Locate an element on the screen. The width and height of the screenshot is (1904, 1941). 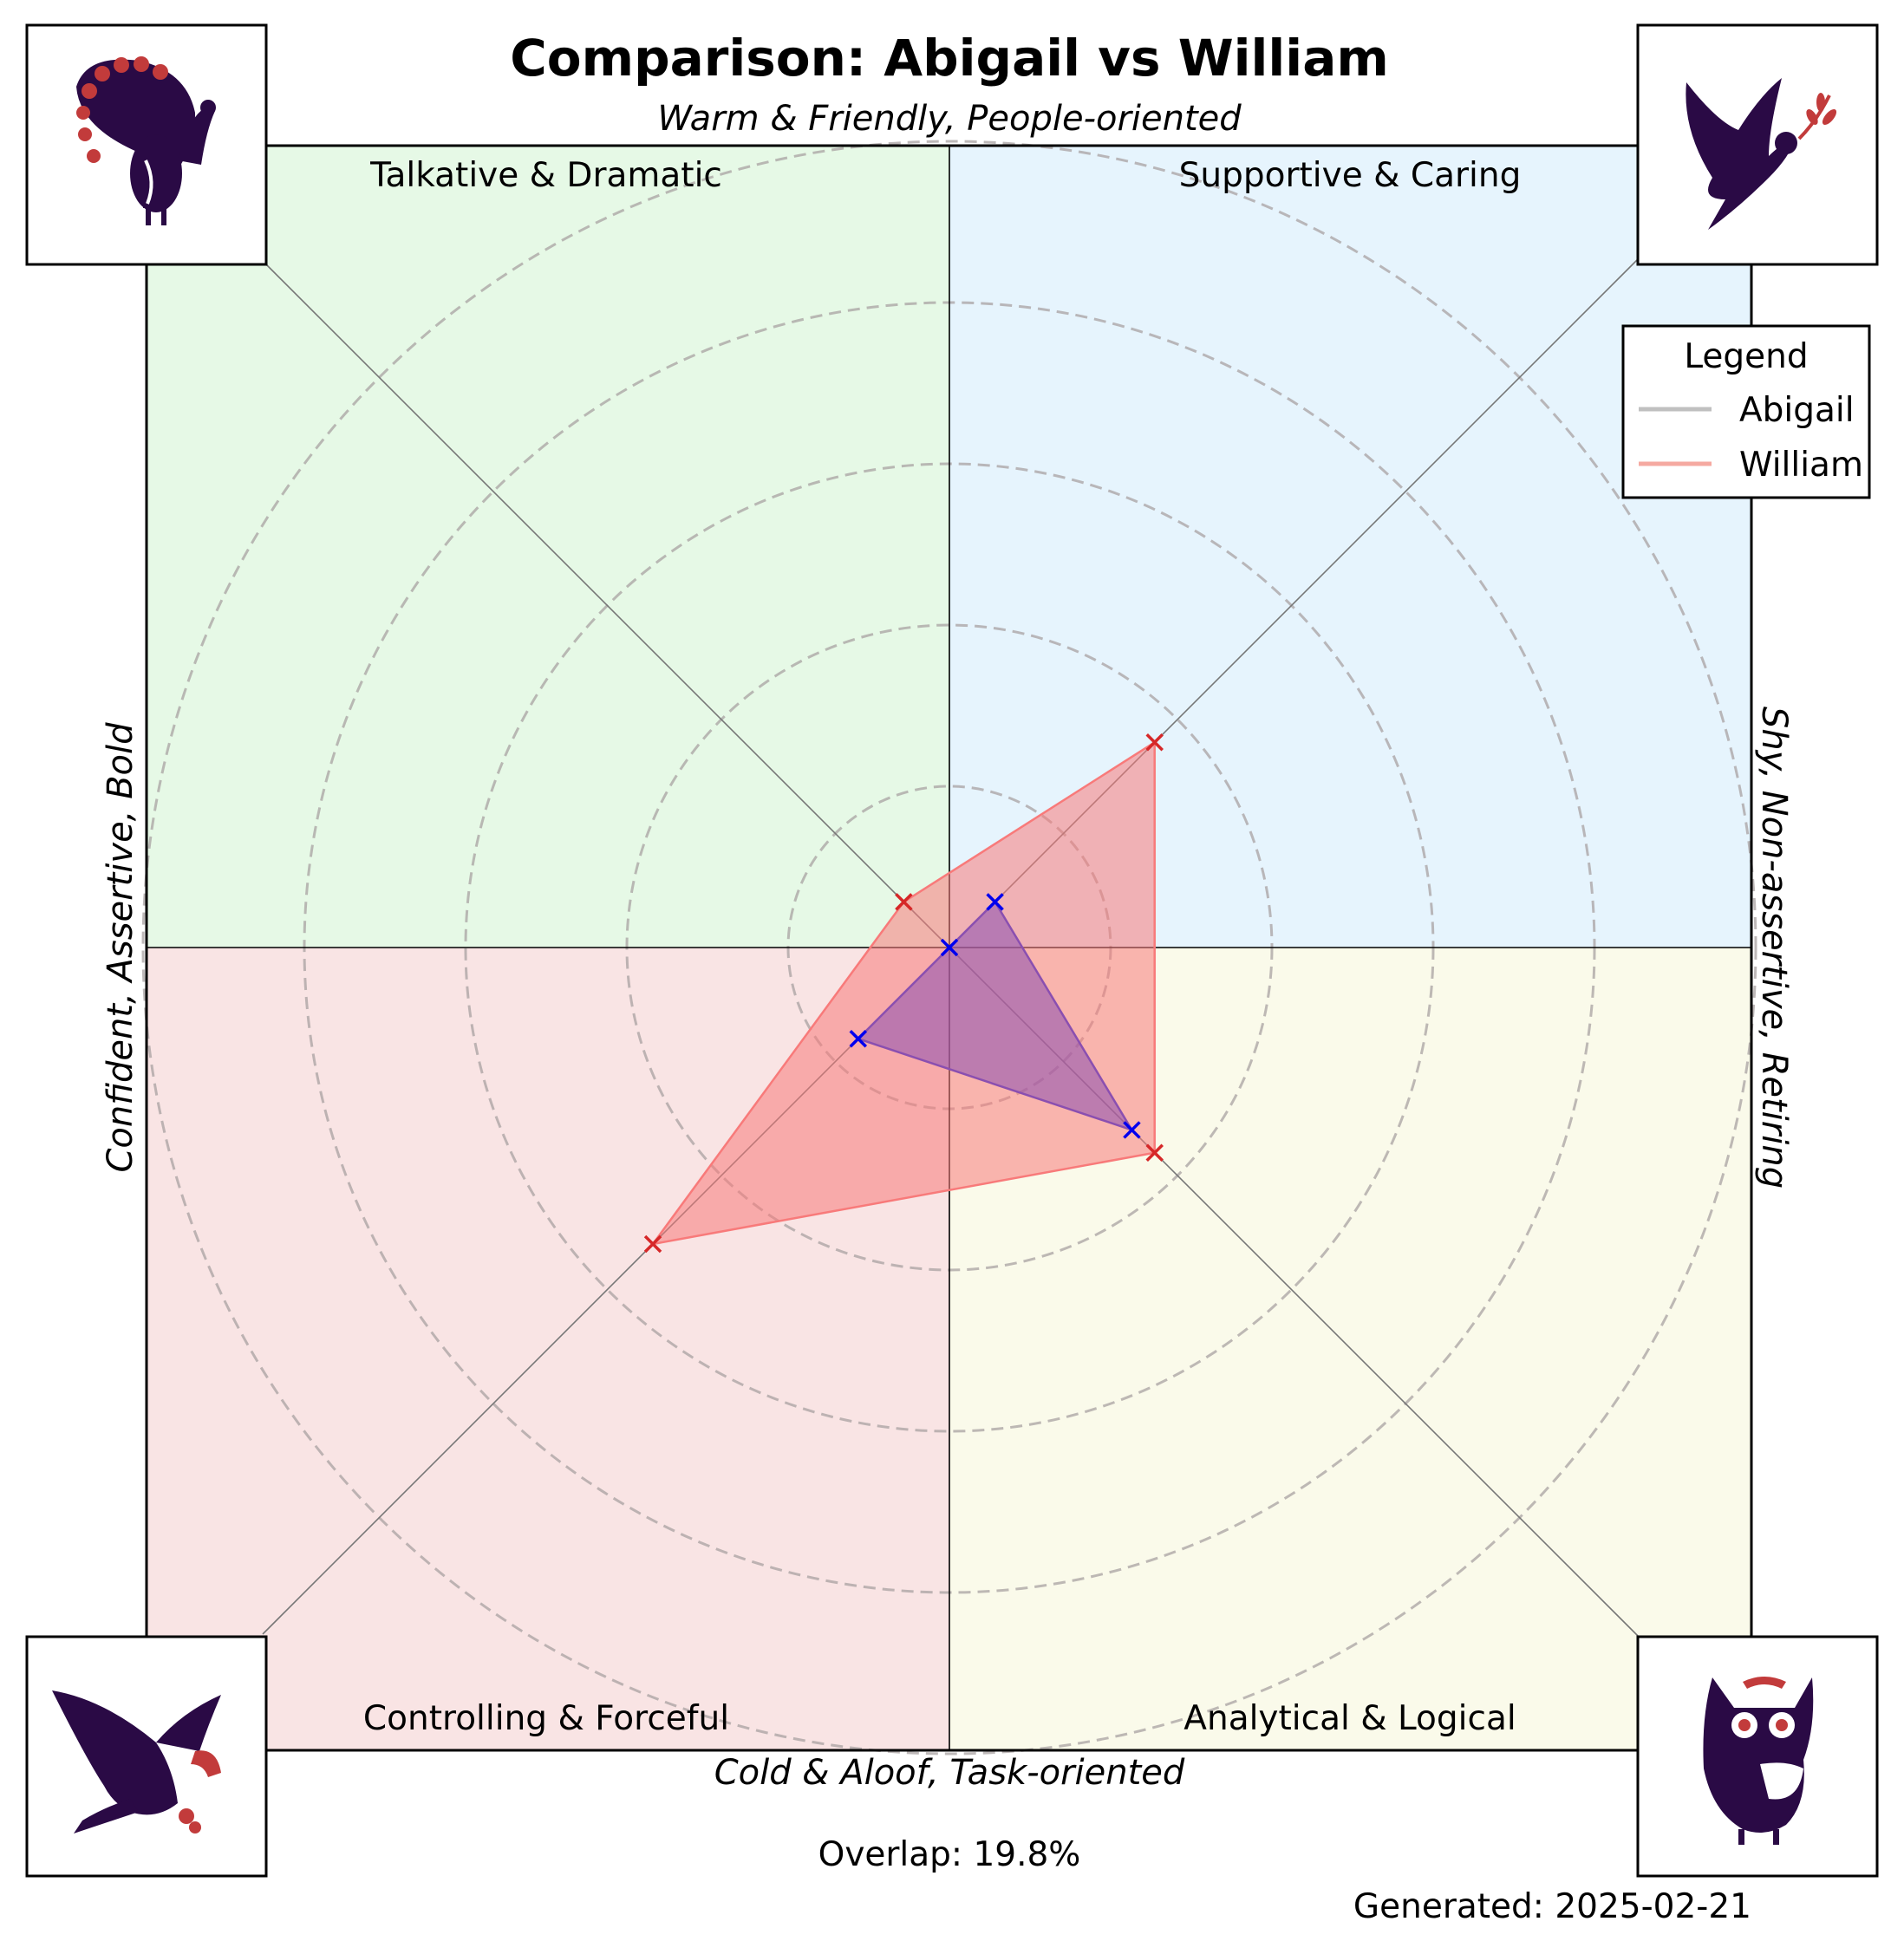
legend-label-william: William is located at coordinates (1801, 466).